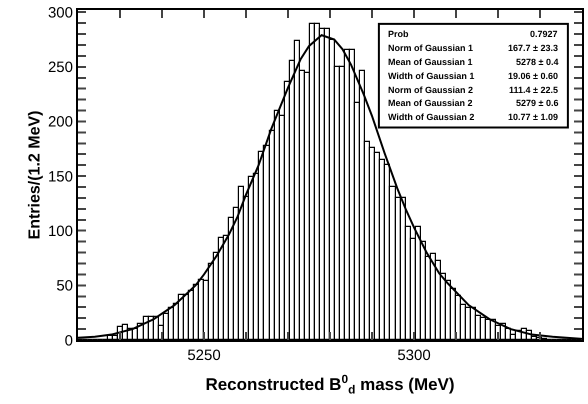 Image resolution: width=588 pixels, height=404 pixels. I want to click on annotation: Norm of Gaussian 1, so click(431, 48).